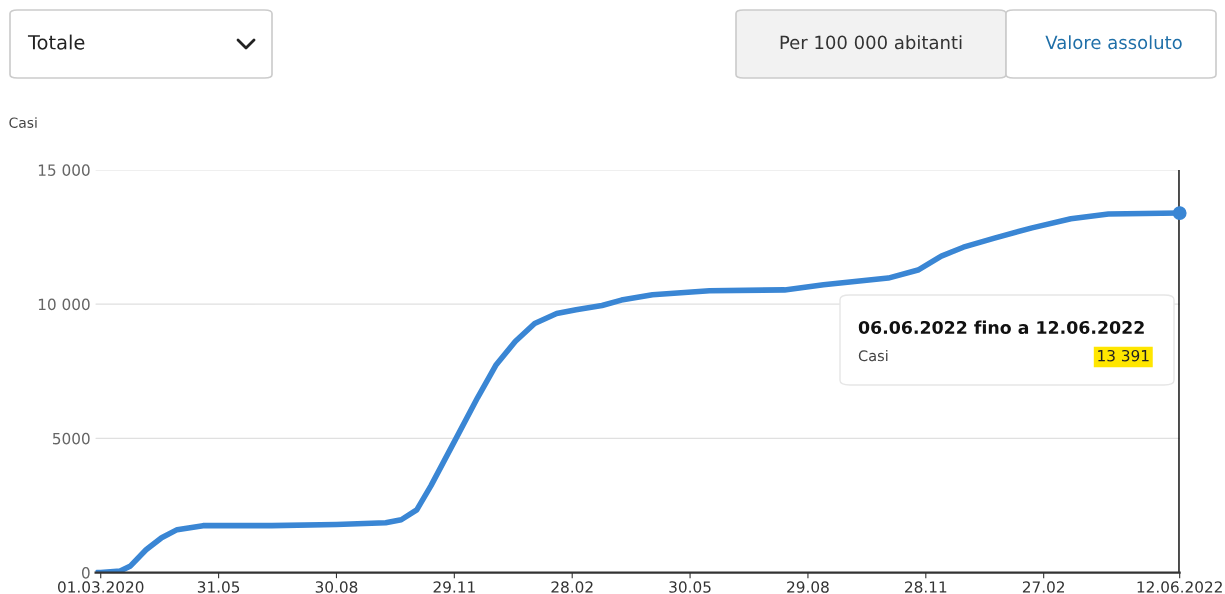 This screenshot has width=1225, height=594. Describe the element at coordinates (1113, 42) in the screenshot. I see `text: Valore assoluto` at that location.